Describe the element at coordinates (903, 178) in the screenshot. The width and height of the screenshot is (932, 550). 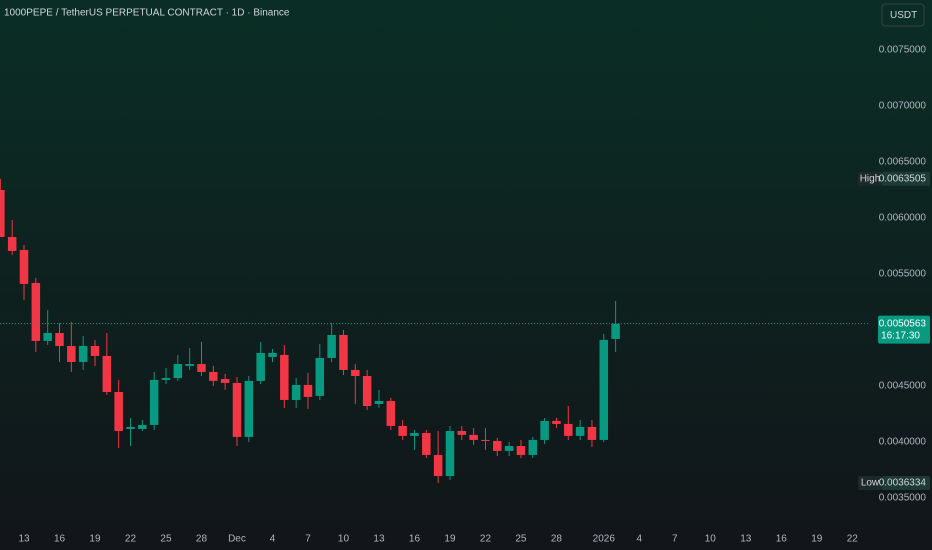
I see `high-value-label: 0.0063505` at that location.